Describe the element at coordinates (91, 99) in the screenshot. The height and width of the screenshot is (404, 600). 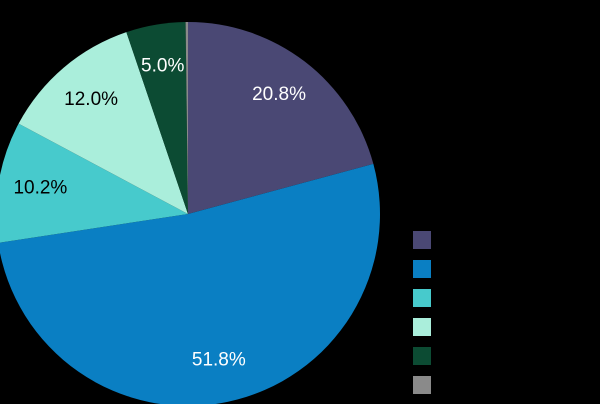
I see `data-label: 12.0%` at that location.